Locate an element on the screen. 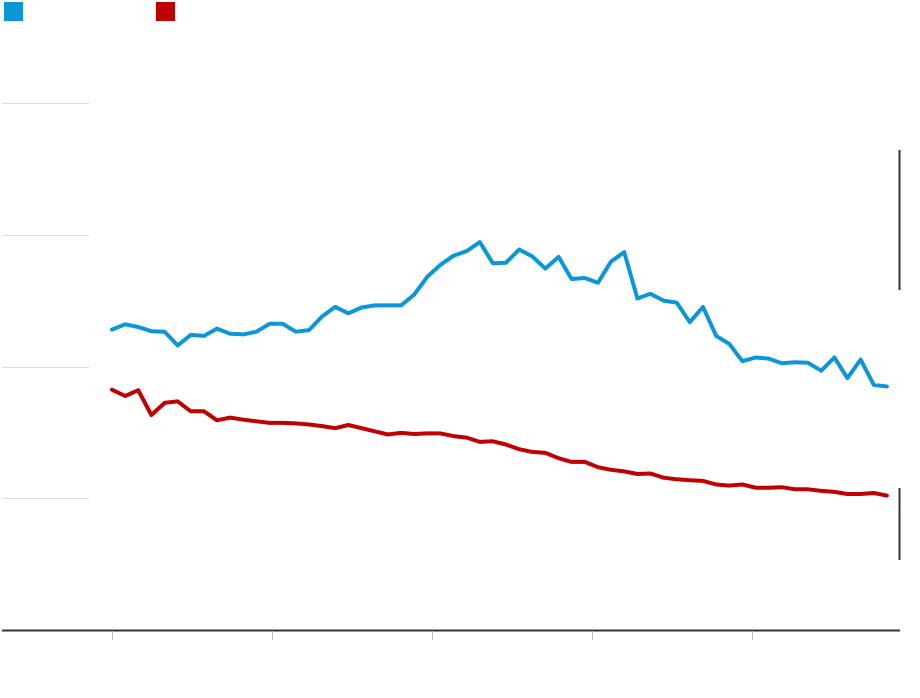 The height and width of the screenshot is (698, 920). legend-swatch-series-a is located at coordinates (13, 11).